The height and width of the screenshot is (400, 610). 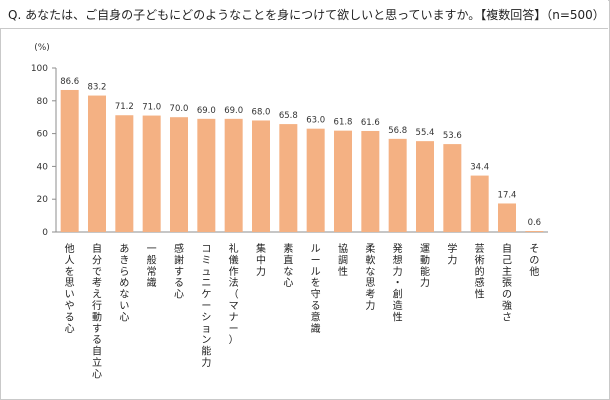 What do you see at coordinates (507, 195) in the screenshot?
I see `data-label: 17.4` at bounding box center [507, 195].